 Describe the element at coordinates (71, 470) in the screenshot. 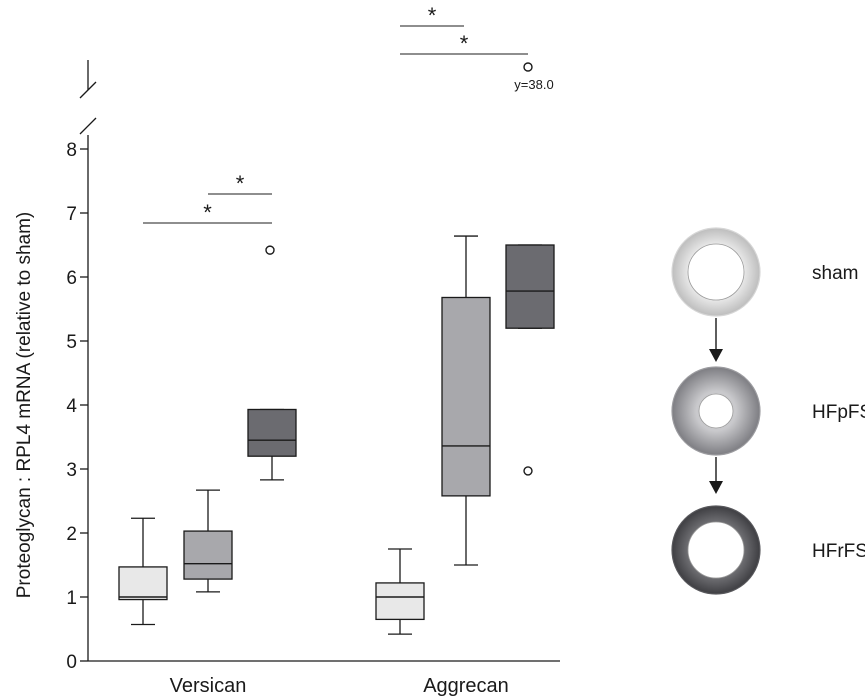

I see `y-tick-label: 3` at that location.